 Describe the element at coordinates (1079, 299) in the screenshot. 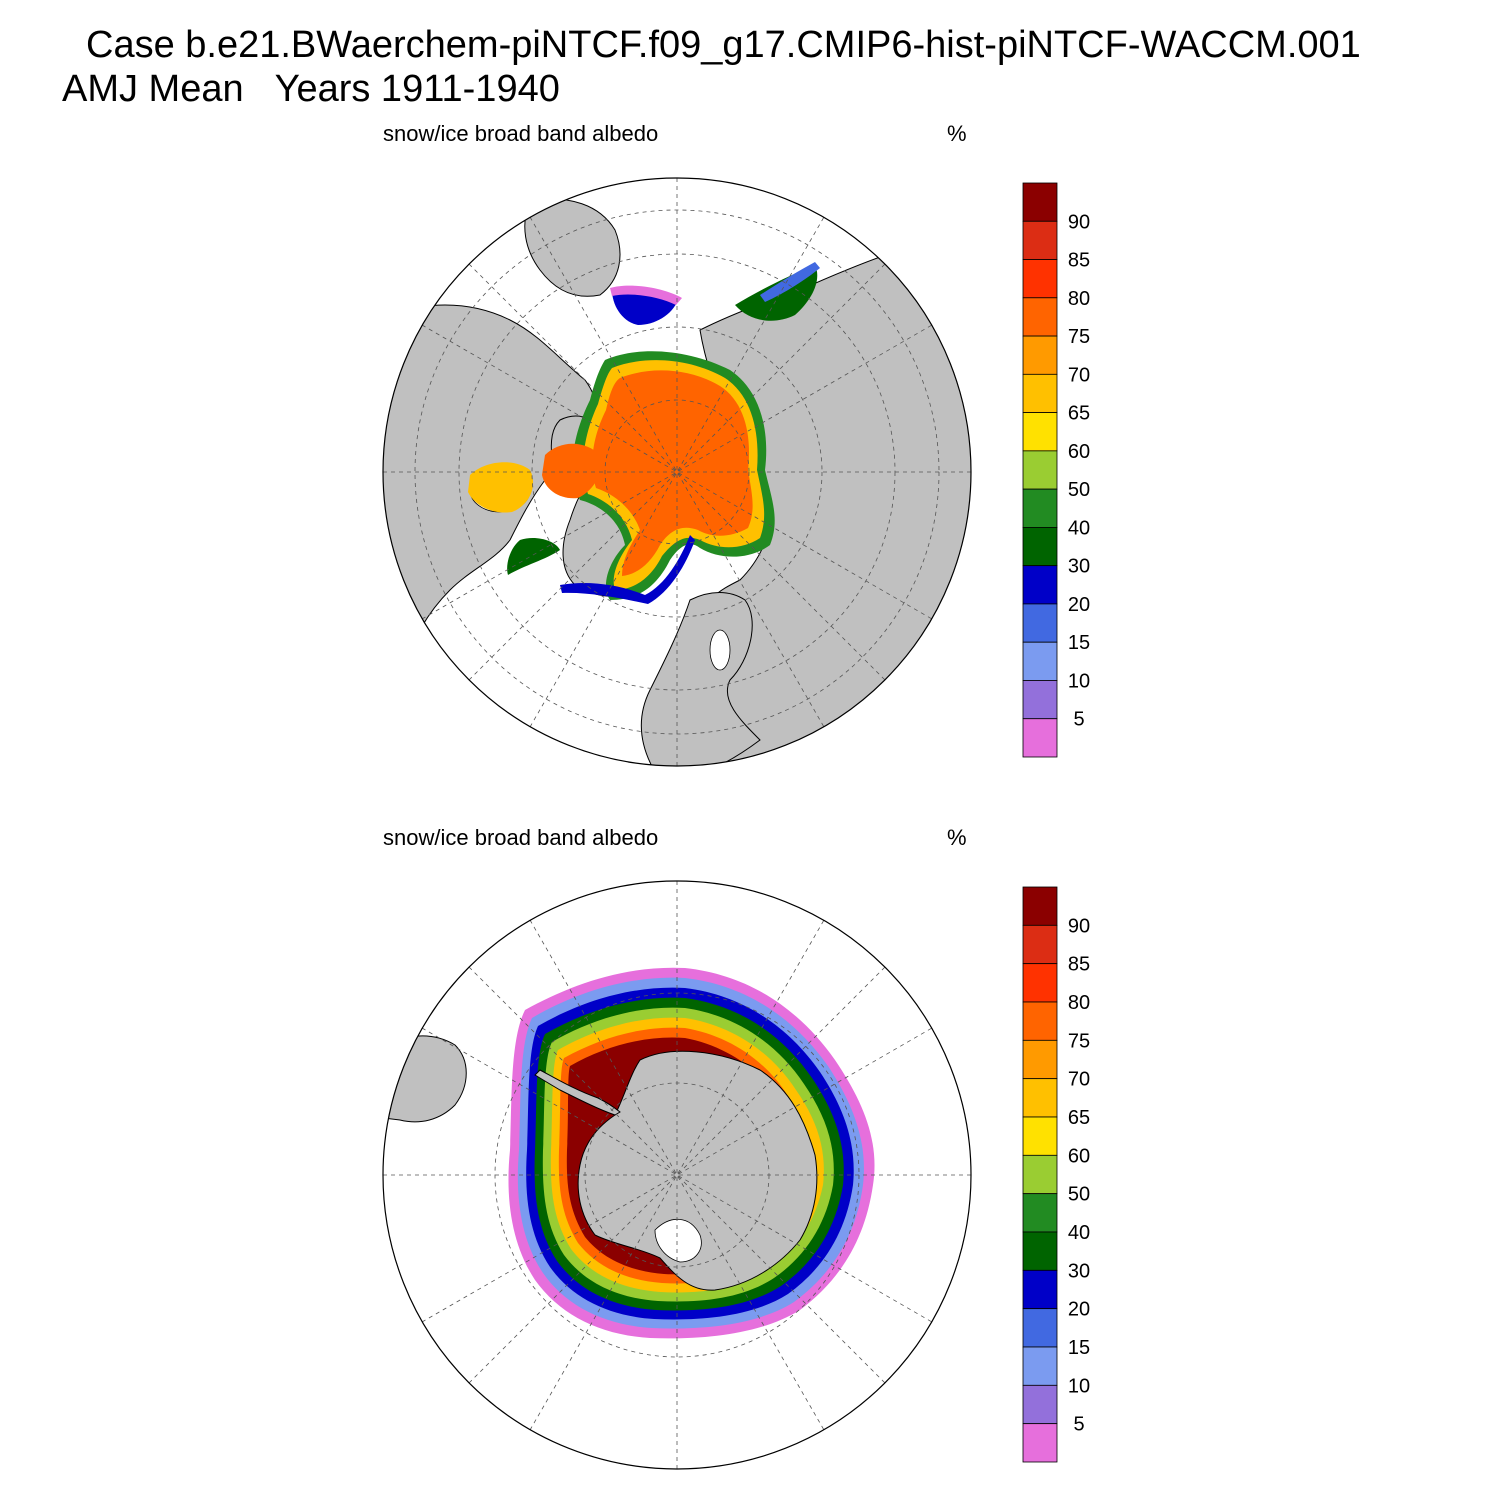

I see `north-colorbar-tick-label: 80` at that location.